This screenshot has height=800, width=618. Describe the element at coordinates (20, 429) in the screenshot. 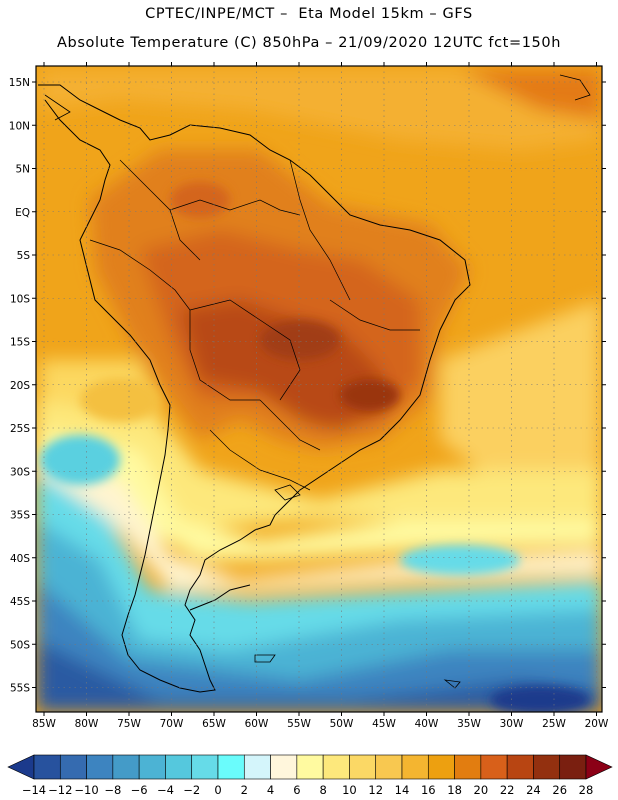

I see `latitude-label: 25S` at that location.